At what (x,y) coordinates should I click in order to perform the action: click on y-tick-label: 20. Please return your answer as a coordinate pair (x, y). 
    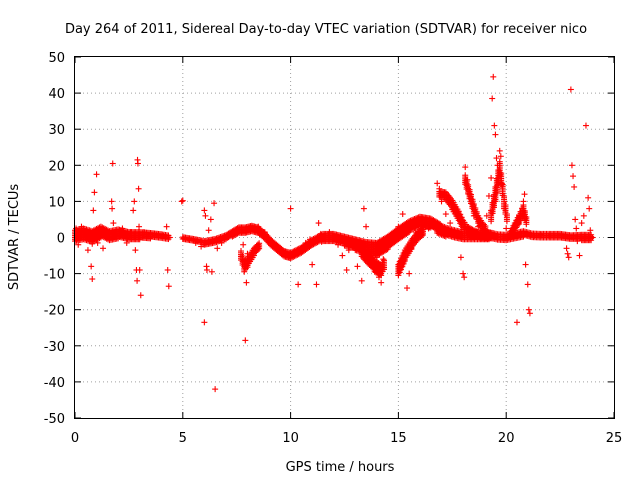
    Looking at the image, I should click on (56, 166).